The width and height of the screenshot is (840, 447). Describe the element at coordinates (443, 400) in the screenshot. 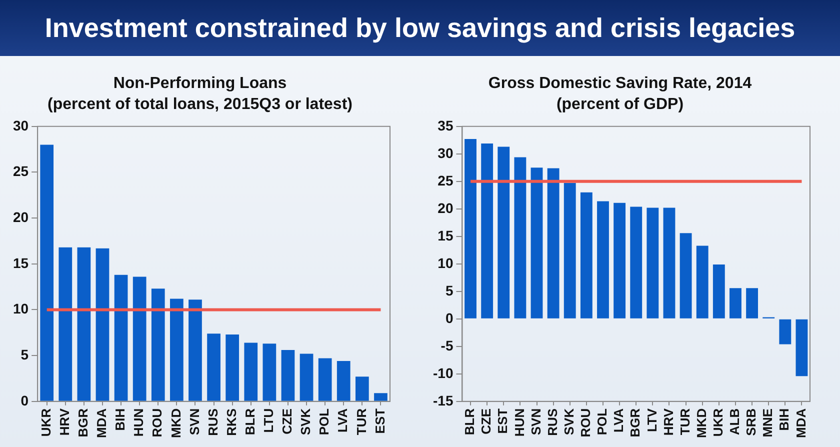

I see `y-tick-label: -15` at that location.